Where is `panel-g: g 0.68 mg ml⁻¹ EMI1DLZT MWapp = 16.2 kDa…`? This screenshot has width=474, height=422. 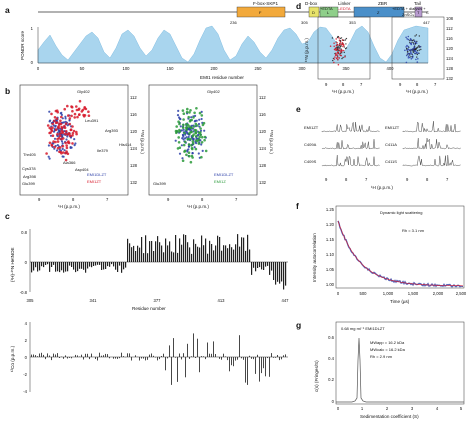 panel-g: g 0.68 mg ml⁻¹ EMI1DLZT MWapp = 16.2 kDa… is located at coordinates (380, 369).